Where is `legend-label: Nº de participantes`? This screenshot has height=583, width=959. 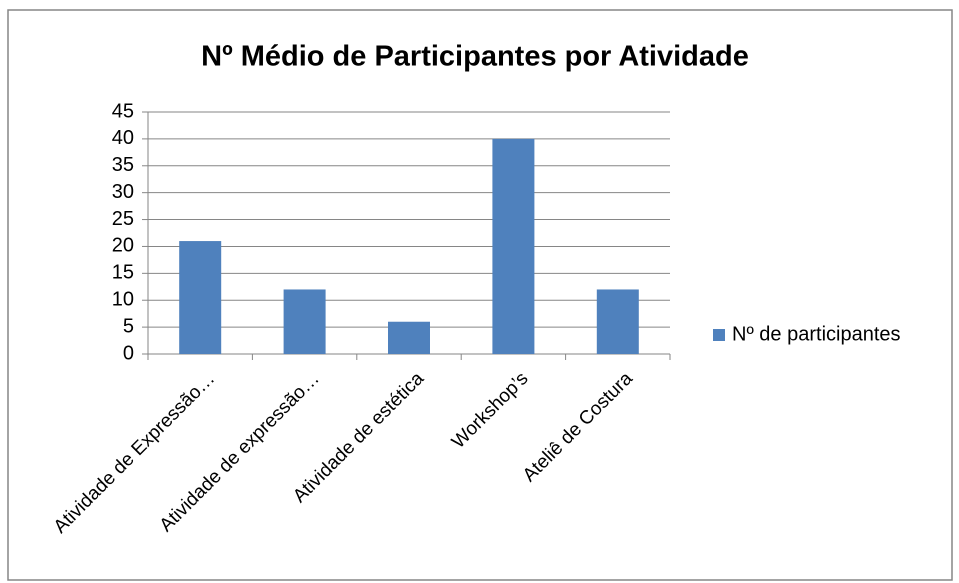
legend-label: Nº de participantes is located at coordinates (816, 334).